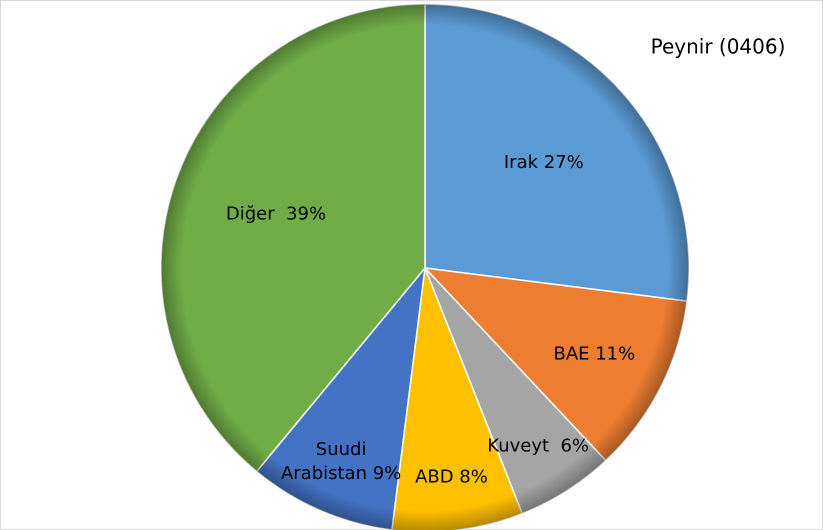 This screenshot has width=823, height=530. Describe the element at coordinates (276, 213) in the screenshot. I see `data-label: Diğer 39%` at that location.